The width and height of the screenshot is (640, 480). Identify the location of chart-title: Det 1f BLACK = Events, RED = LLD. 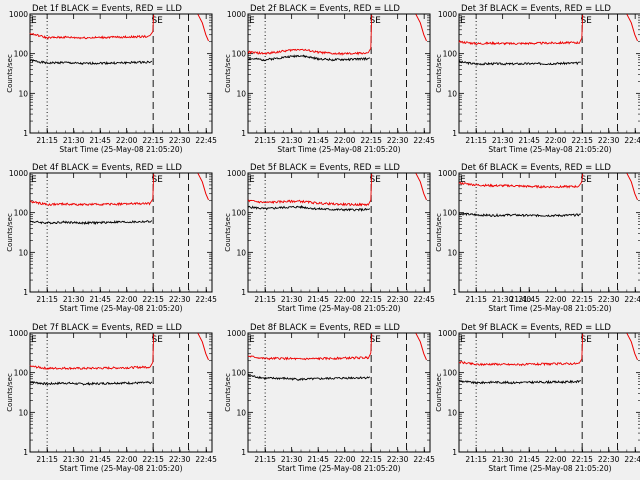
(107, 9).